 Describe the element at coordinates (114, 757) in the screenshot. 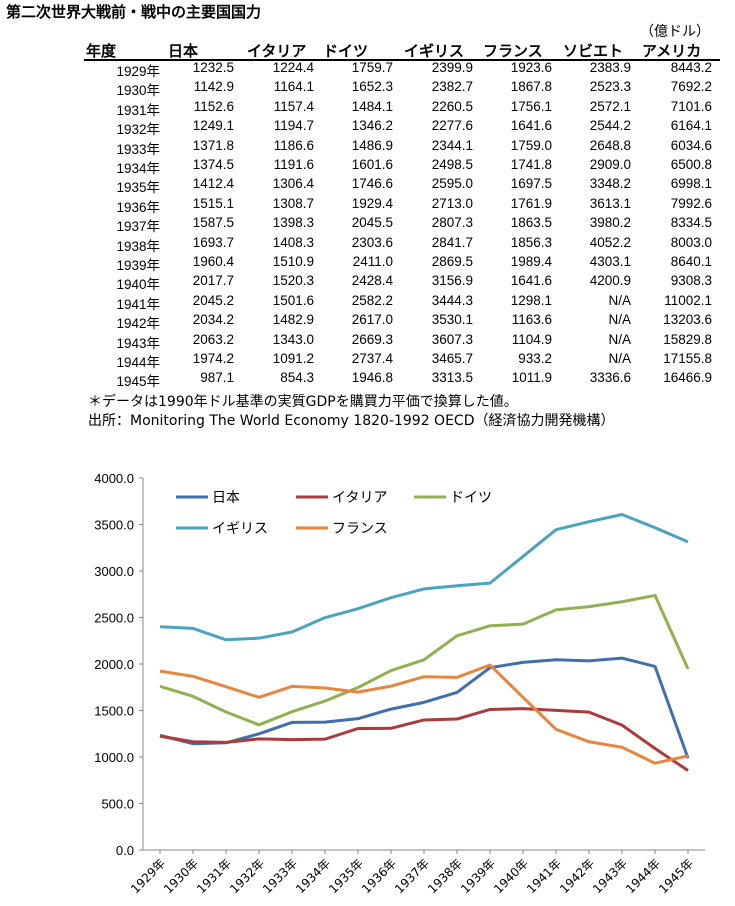

I see `y-tick-label: 1000.0` at that location.